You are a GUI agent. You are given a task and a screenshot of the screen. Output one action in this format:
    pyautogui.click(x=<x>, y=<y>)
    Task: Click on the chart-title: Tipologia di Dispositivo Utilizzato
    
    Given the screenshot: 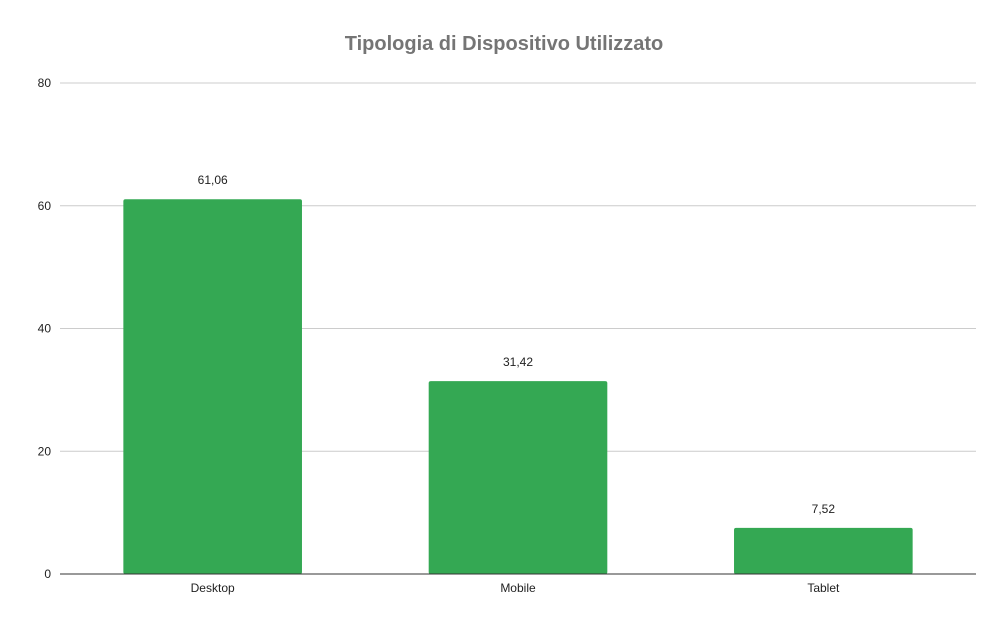 What is the action you would take?
    pyautogui.click(x=504, y=44)
    